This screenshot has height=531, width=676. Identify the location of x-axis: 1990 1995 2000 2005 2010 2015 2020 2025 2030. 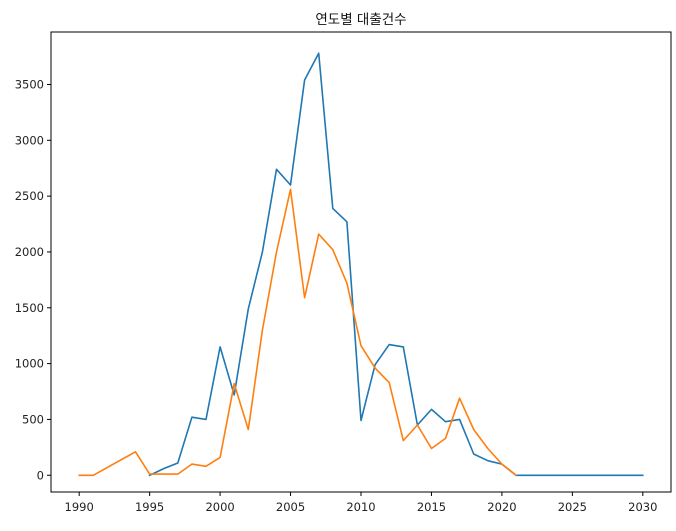
(361, 503).